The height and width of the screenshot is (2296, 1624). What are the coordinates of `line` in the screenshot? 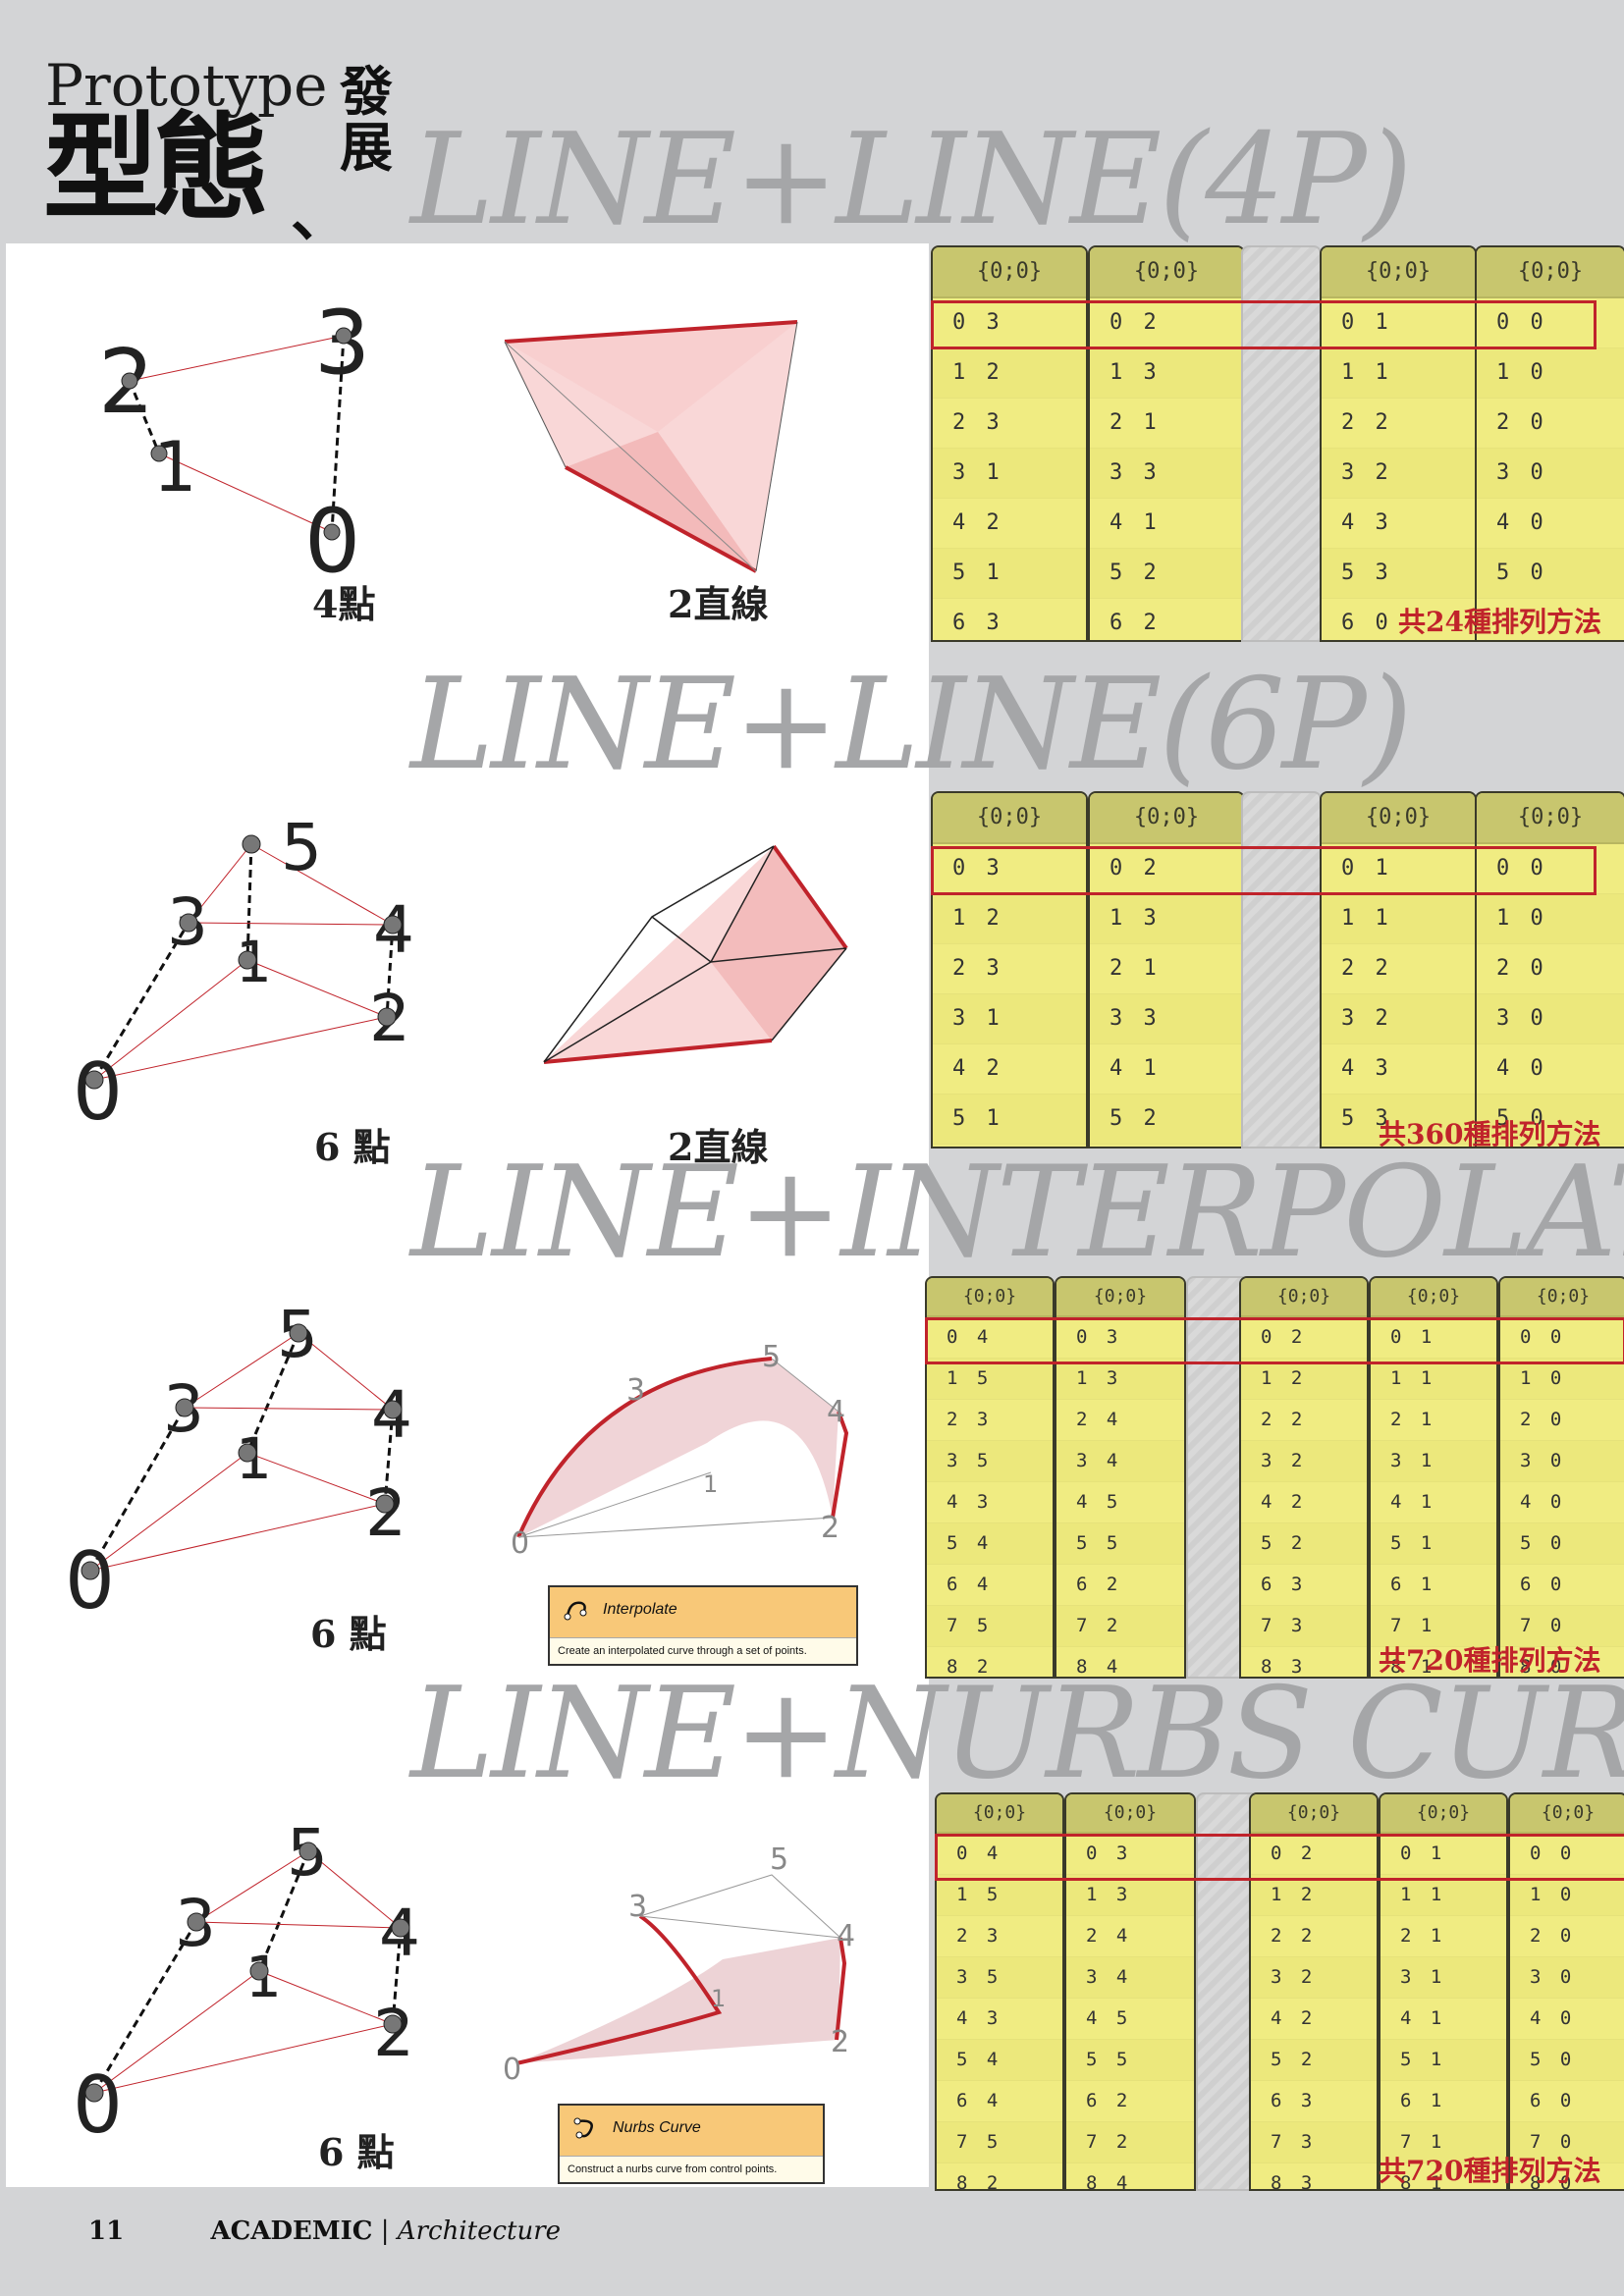 It's located at (841, 1989).